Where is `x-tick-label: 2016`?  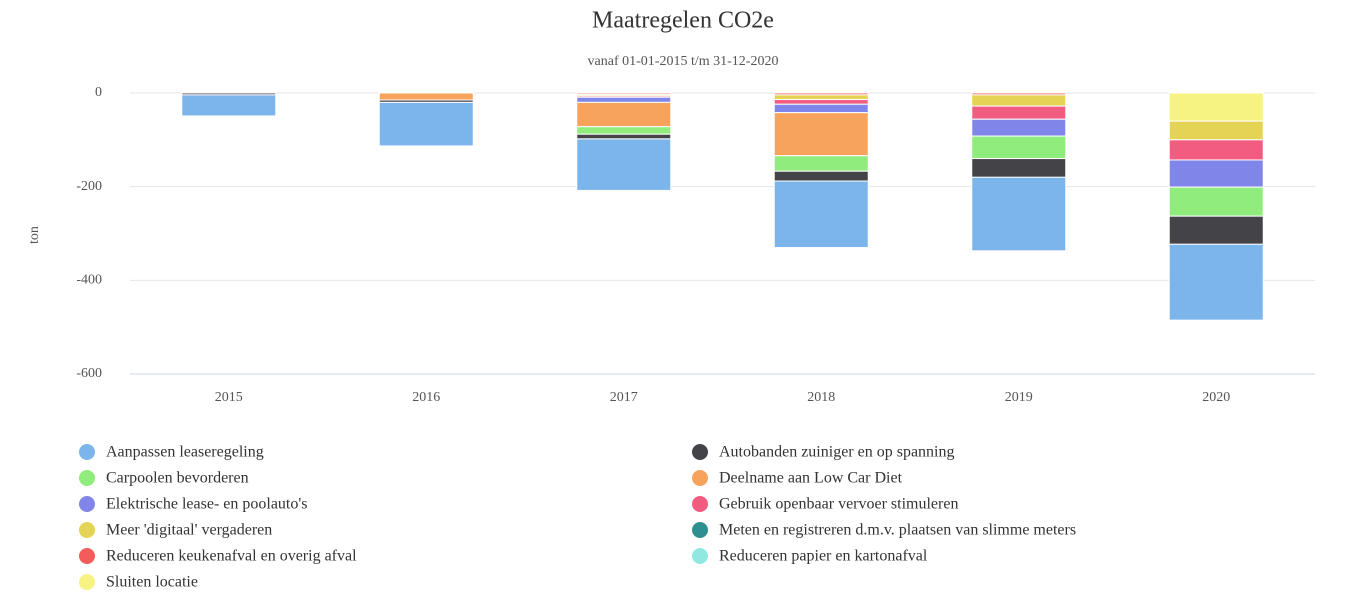
x-tick-label: 2016 is located at coordinates (426, 397).